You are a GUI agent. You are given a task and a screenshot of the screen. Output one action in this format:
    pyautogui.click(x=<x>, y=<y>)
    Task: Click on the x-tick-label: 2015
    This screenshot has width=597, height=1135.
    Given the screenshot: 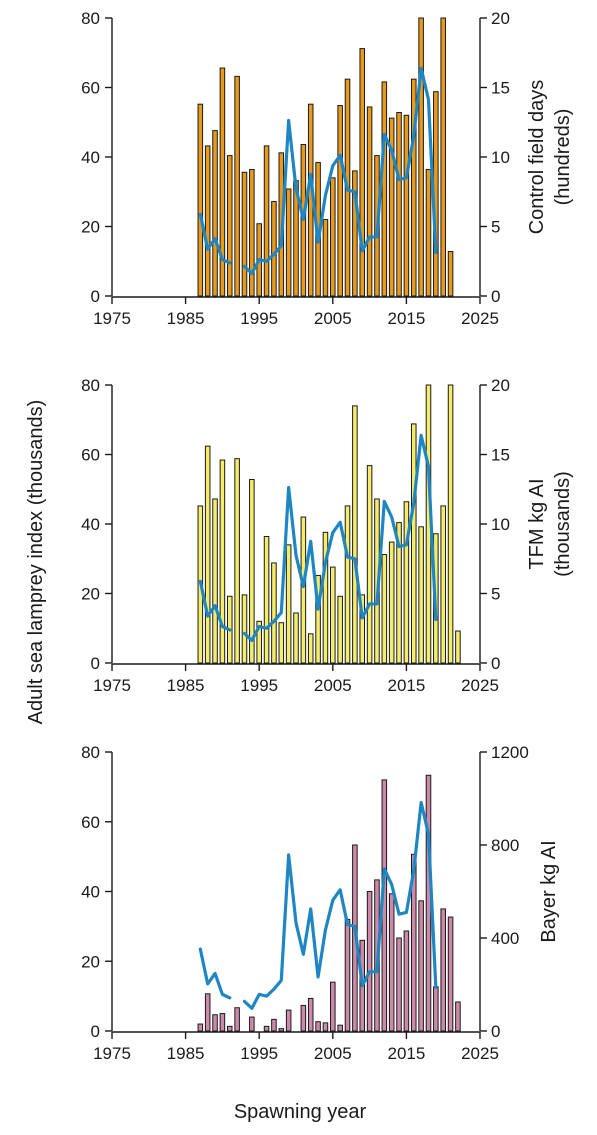 What is the action you would take?
    pyautogui.click(x=406, y=1053)
    